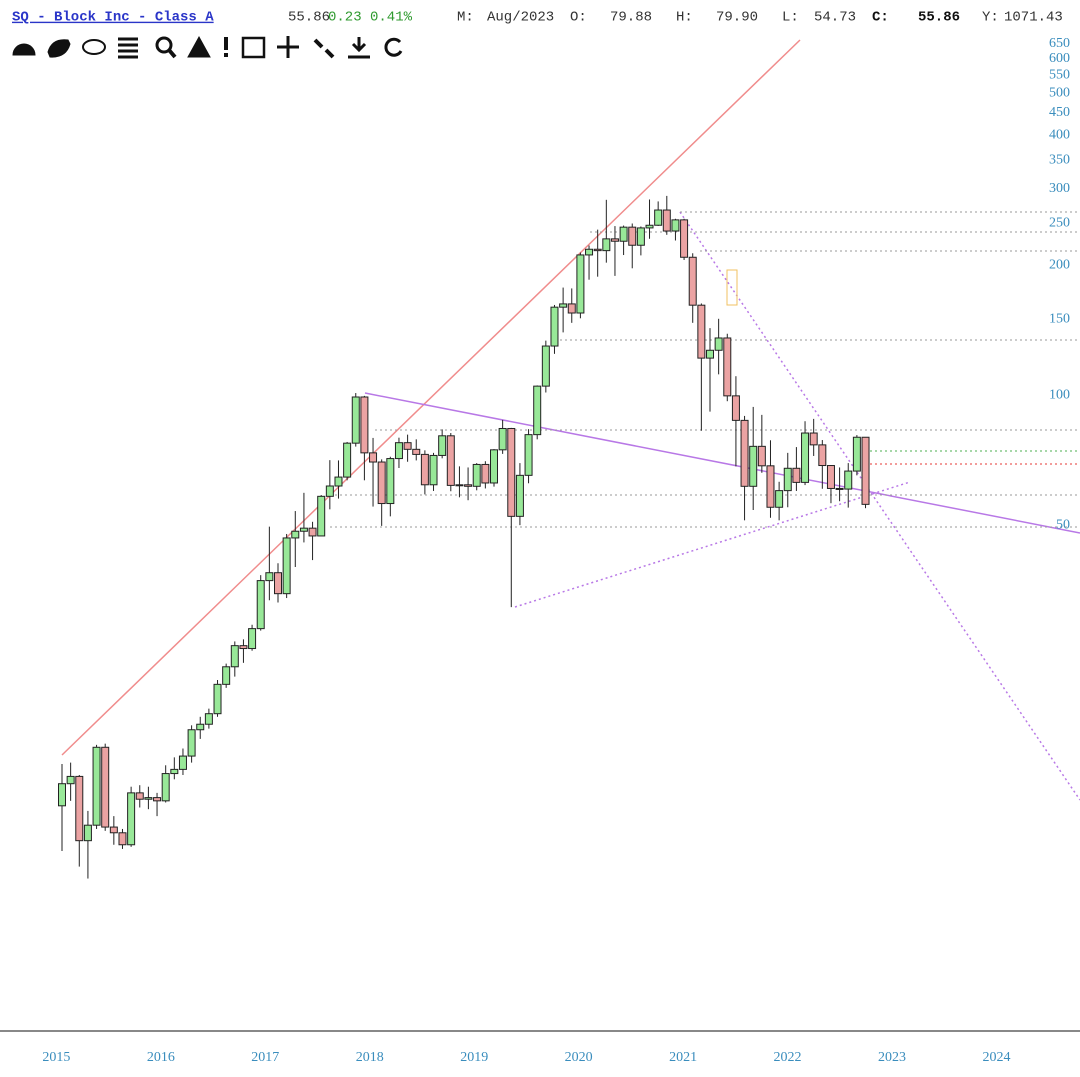  What do you see at coordinates (24, 49) in the screenshot?
I see `dashboard-icon` at bounding box center [24, 49].